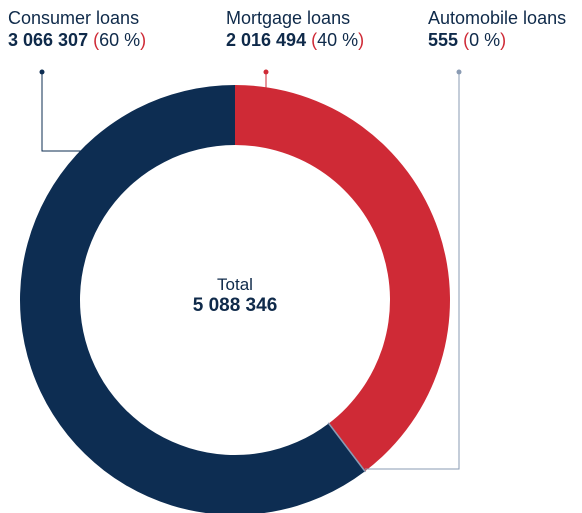  Describe the element at coordinates (235, 284) in the screenshot. I see `total-label: Total` at that location.